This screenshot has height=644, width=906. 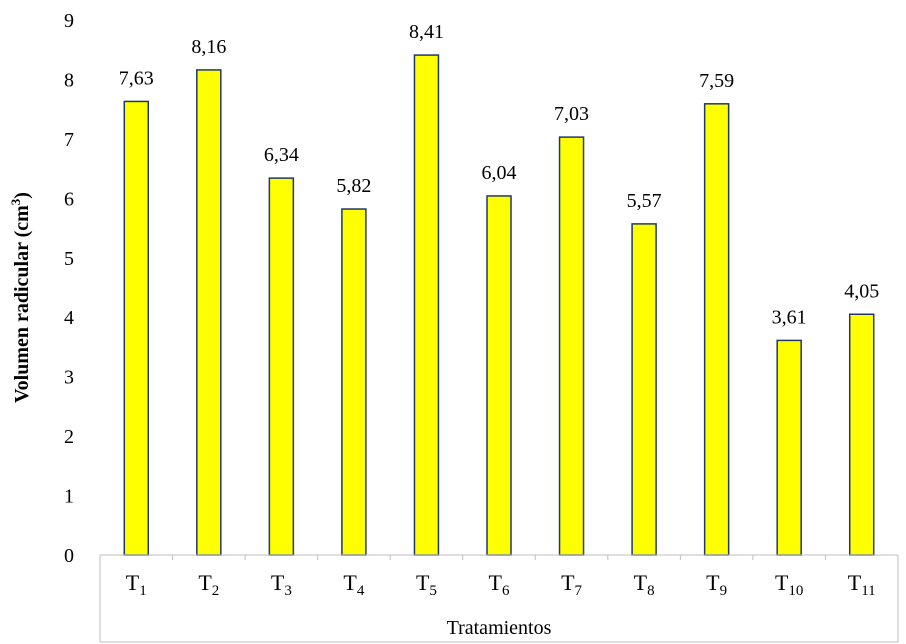 I want to click on x-category-label: T1, so click(x=136, y=584).